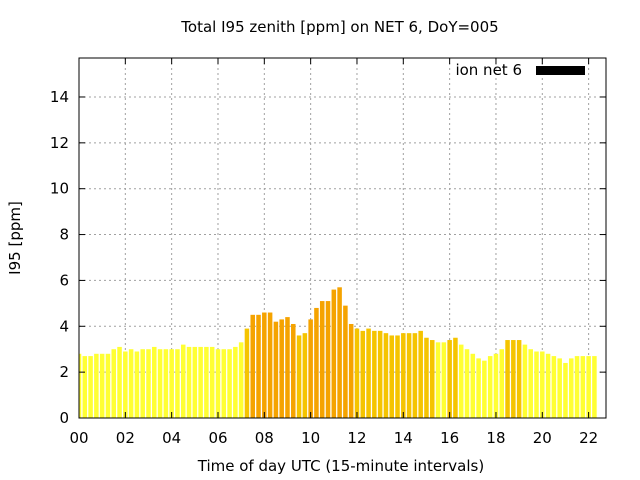 This screenshot has width=640, height=480. I want to click on y-tick-label: 2, so click(64, 372).